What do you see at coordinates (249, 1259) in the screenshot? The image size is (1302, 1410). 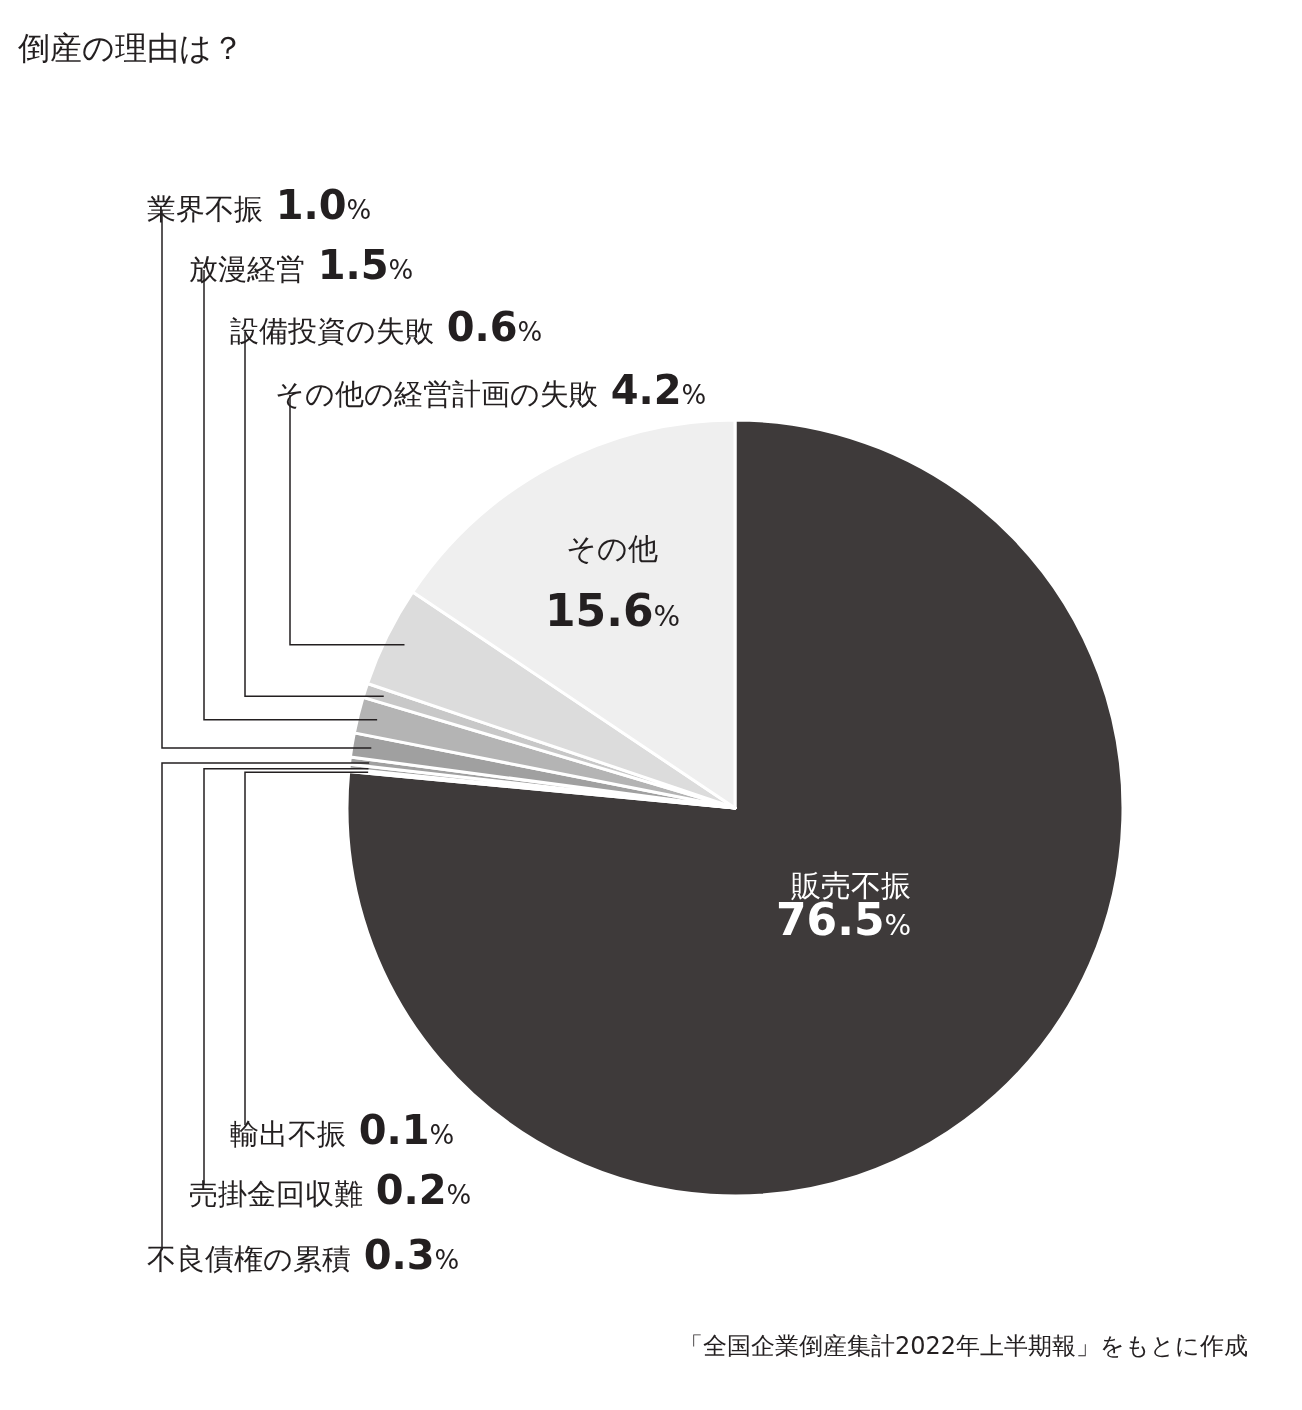 I see `slice-label: 不良債権の累積` at bounding box center [249, 1259].